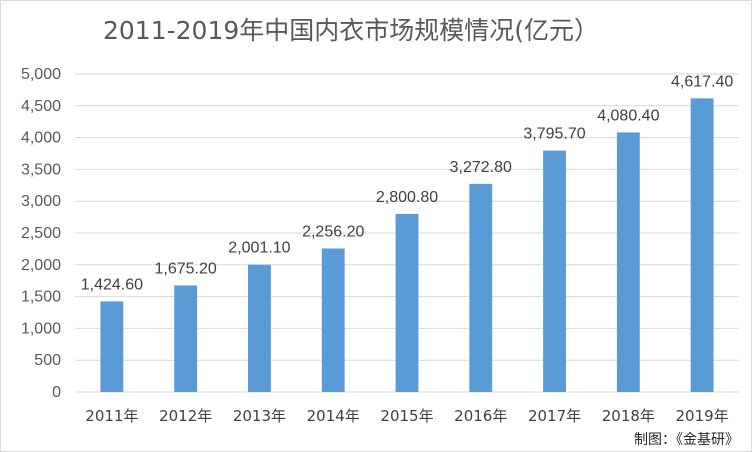 This screenshot has width=752, height=452. I want to click on bar-data-label: 1,424.60, so click(112, 284).